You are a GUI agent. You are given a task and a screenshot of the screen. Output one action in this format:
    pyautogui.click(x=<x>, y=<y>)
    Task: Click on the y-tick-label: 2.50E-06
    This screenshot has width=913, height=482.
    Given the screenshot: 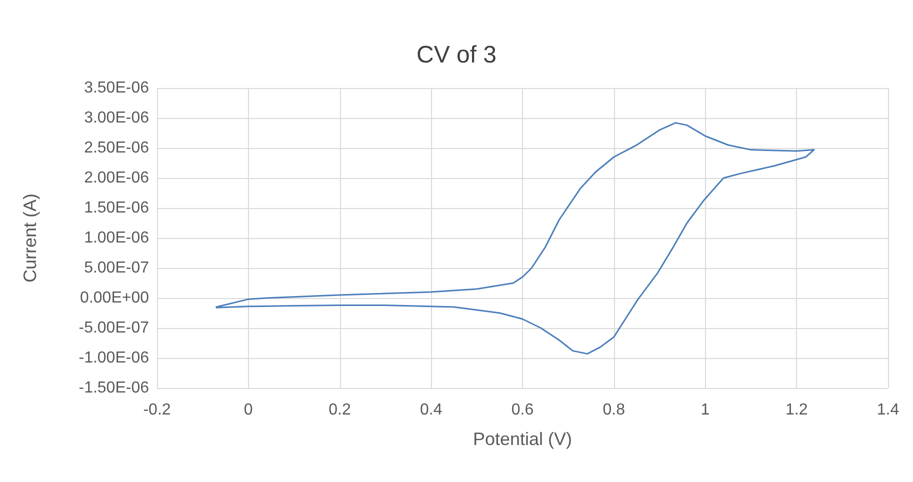 What is the action you would take?
    pyautogui.click(x=117, y=148)
    